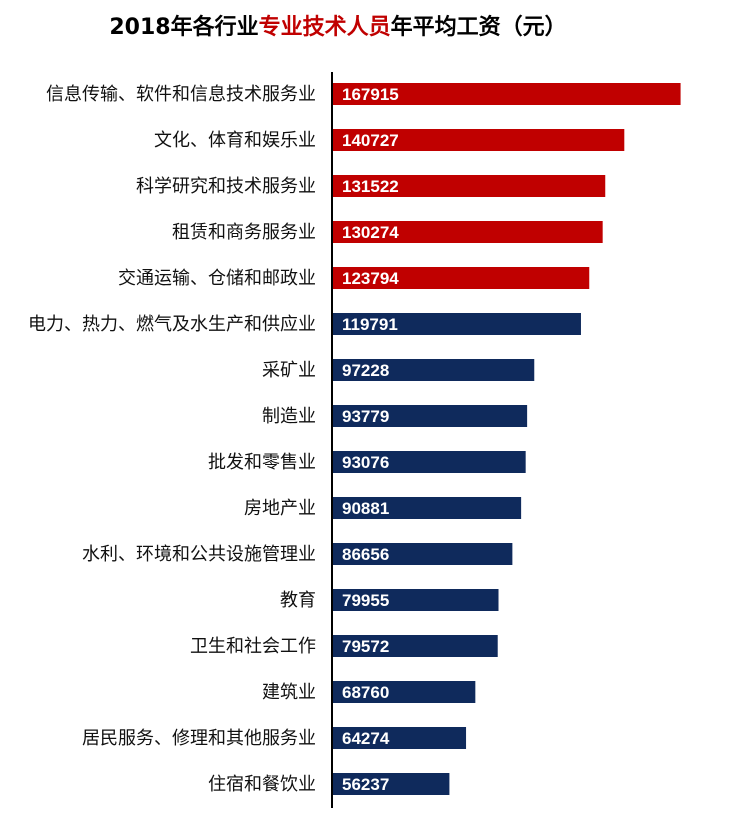 The height and width of the screenshot is (825, 750). I want to click on category-label: 居民服务、修理和其他服务业, so click(199, 738).